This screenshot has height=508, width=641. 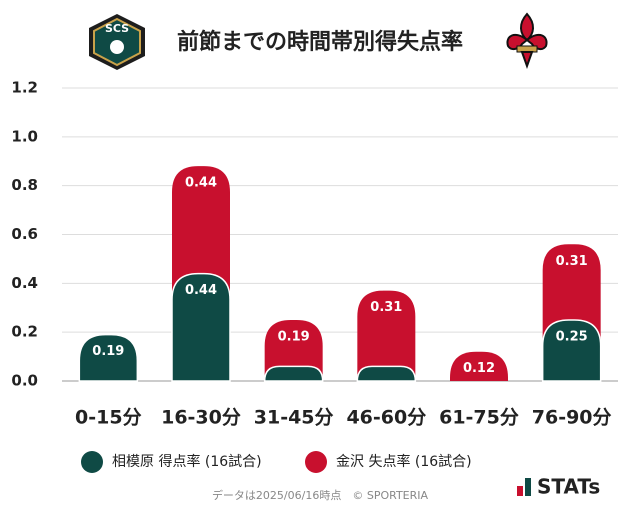 I want to click on legend-label: 金沢 失点率 (16試合), so click(x=404, y=461).